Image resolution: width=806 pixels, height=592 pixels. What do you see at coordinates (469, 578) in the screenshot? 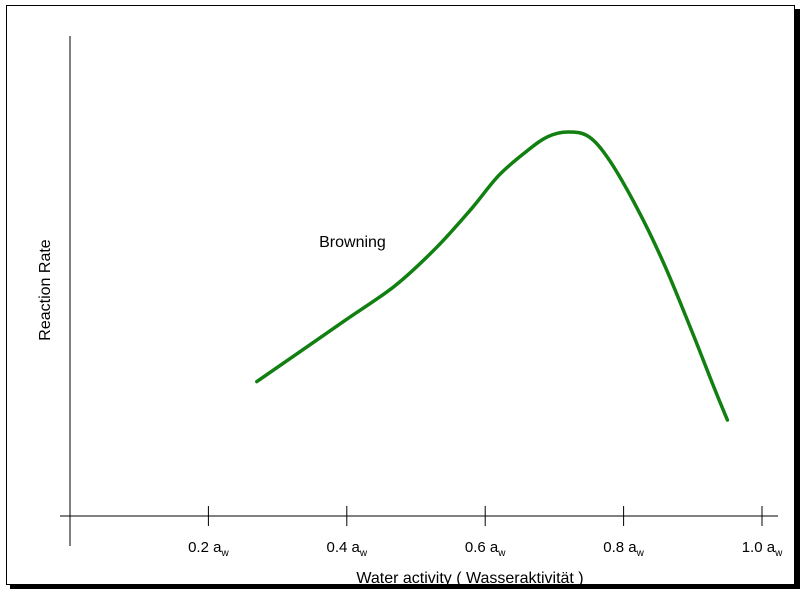
I see `x-axis-label: Water activity ( Wasseraktivität )` at bounding box center [469, 578].